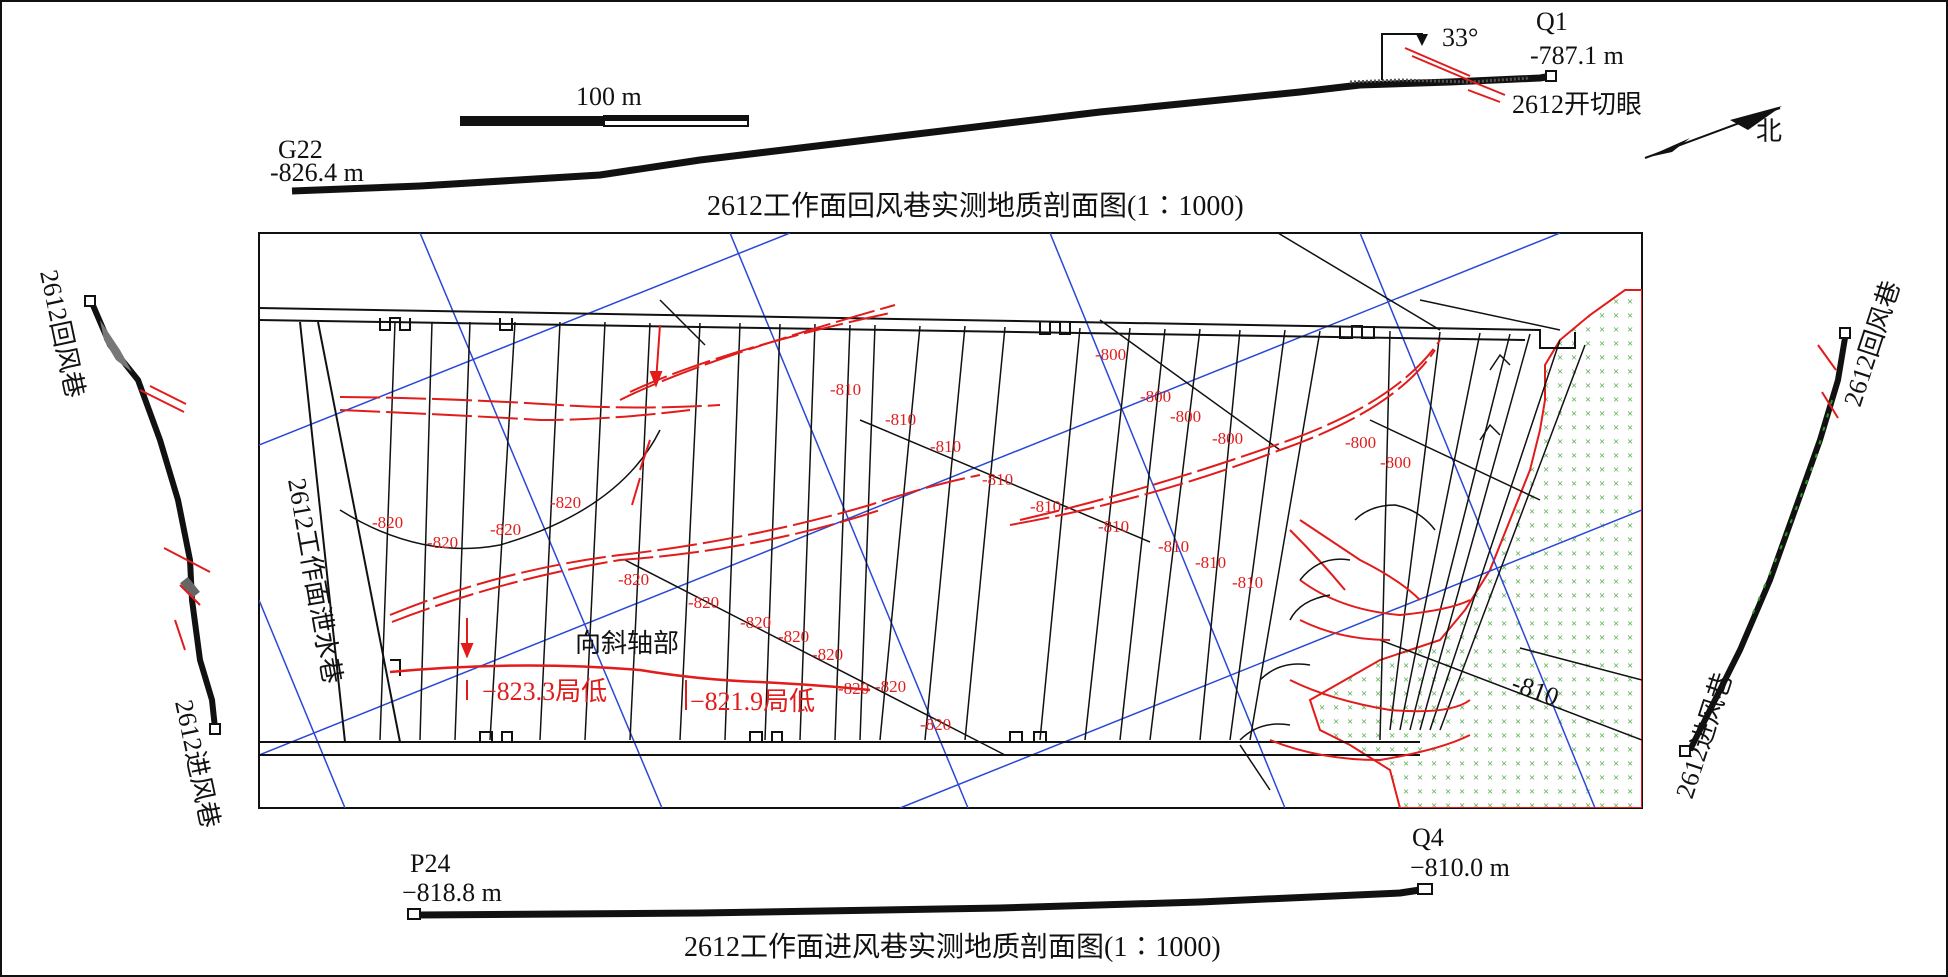  Describe the element at coordinates (627, 643) in the screenshot. I see `syncline-axis-label: 向斜轴部` at that location.